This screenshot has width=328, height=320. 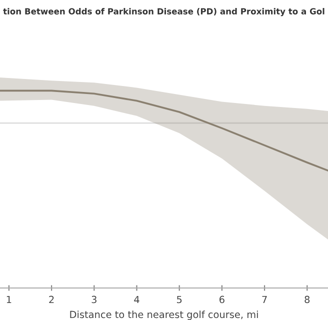 I want to click on x-tick-label: 2, so click(x=51, y=300).